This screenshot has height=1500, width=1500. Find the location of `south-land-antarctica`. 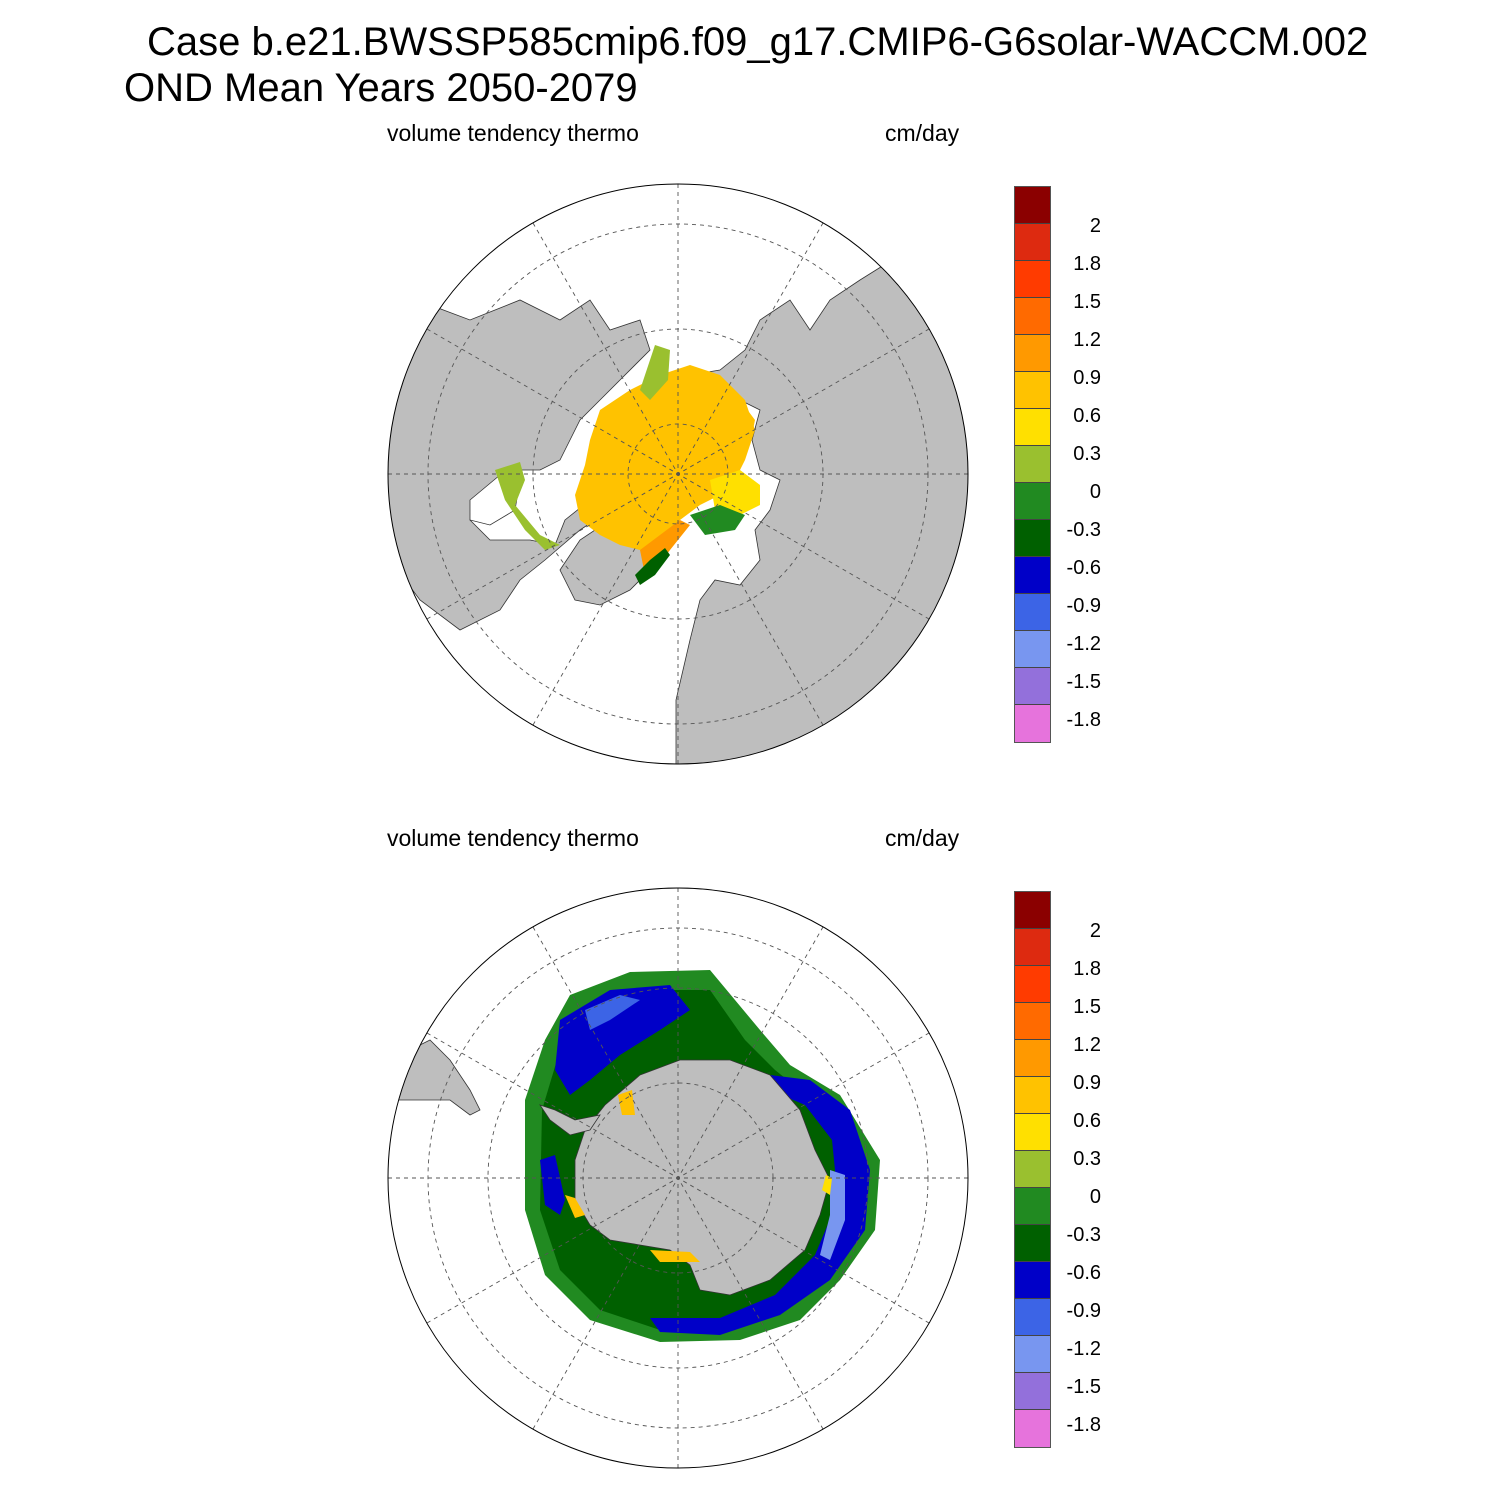

south-land-antarctica is located at coordinates (702, 1177).